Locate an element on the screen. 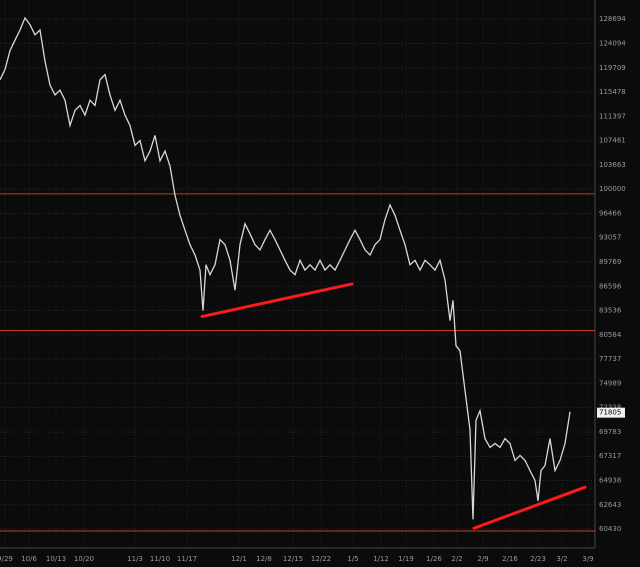 The width and height of the screenshot is (640, 567). y-tick-label: 96466 is located at coordinates (610, 213).